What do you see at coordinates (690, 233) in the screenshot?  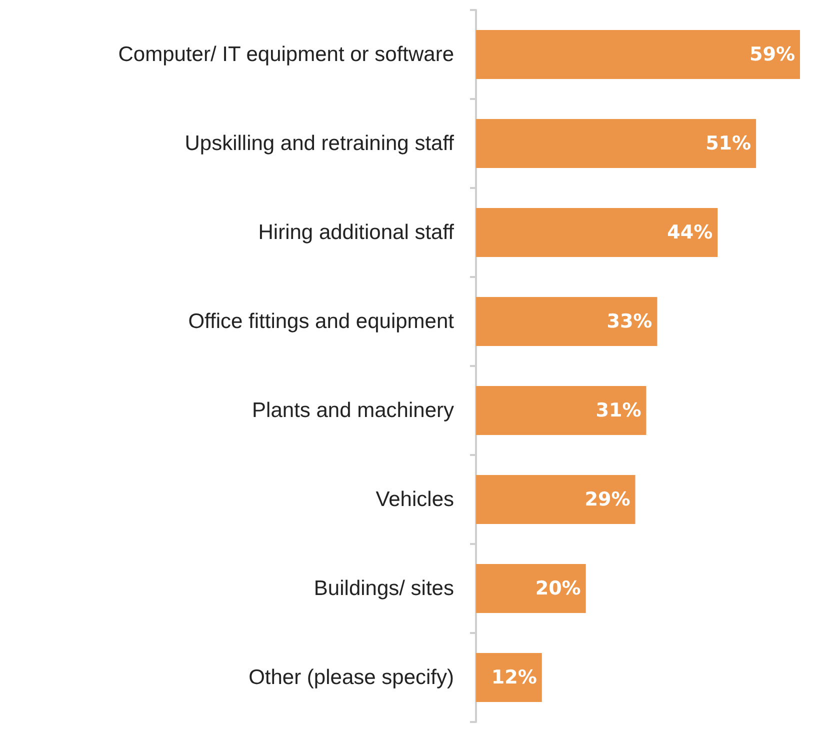 I see `data-label: 44%` at bounding box center [690, 233].